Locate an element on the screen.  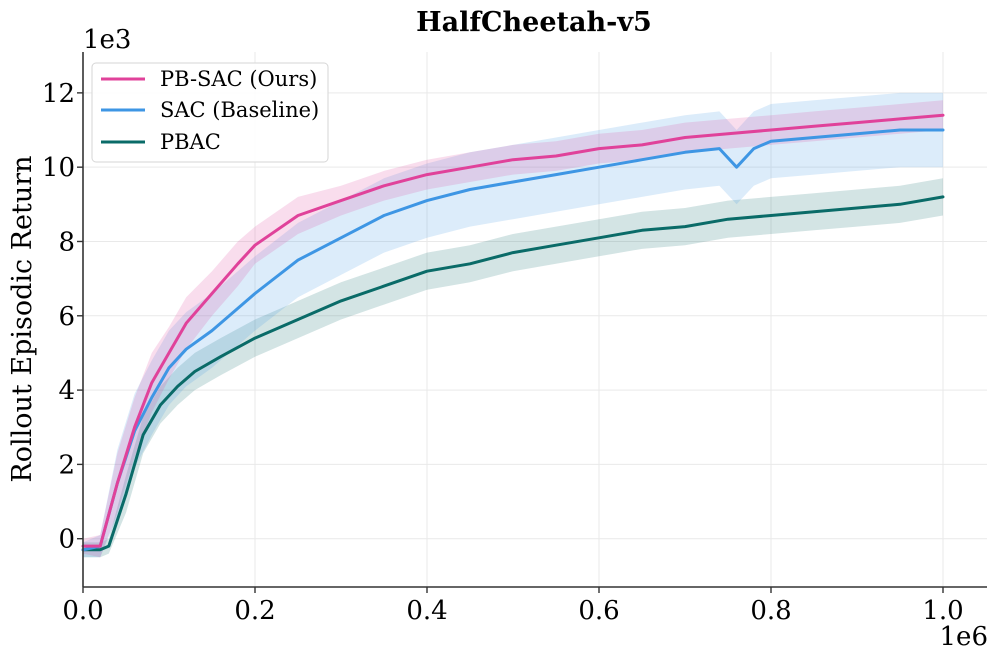
x-tick-label: 1.0 is located at coordinates (942, 611).